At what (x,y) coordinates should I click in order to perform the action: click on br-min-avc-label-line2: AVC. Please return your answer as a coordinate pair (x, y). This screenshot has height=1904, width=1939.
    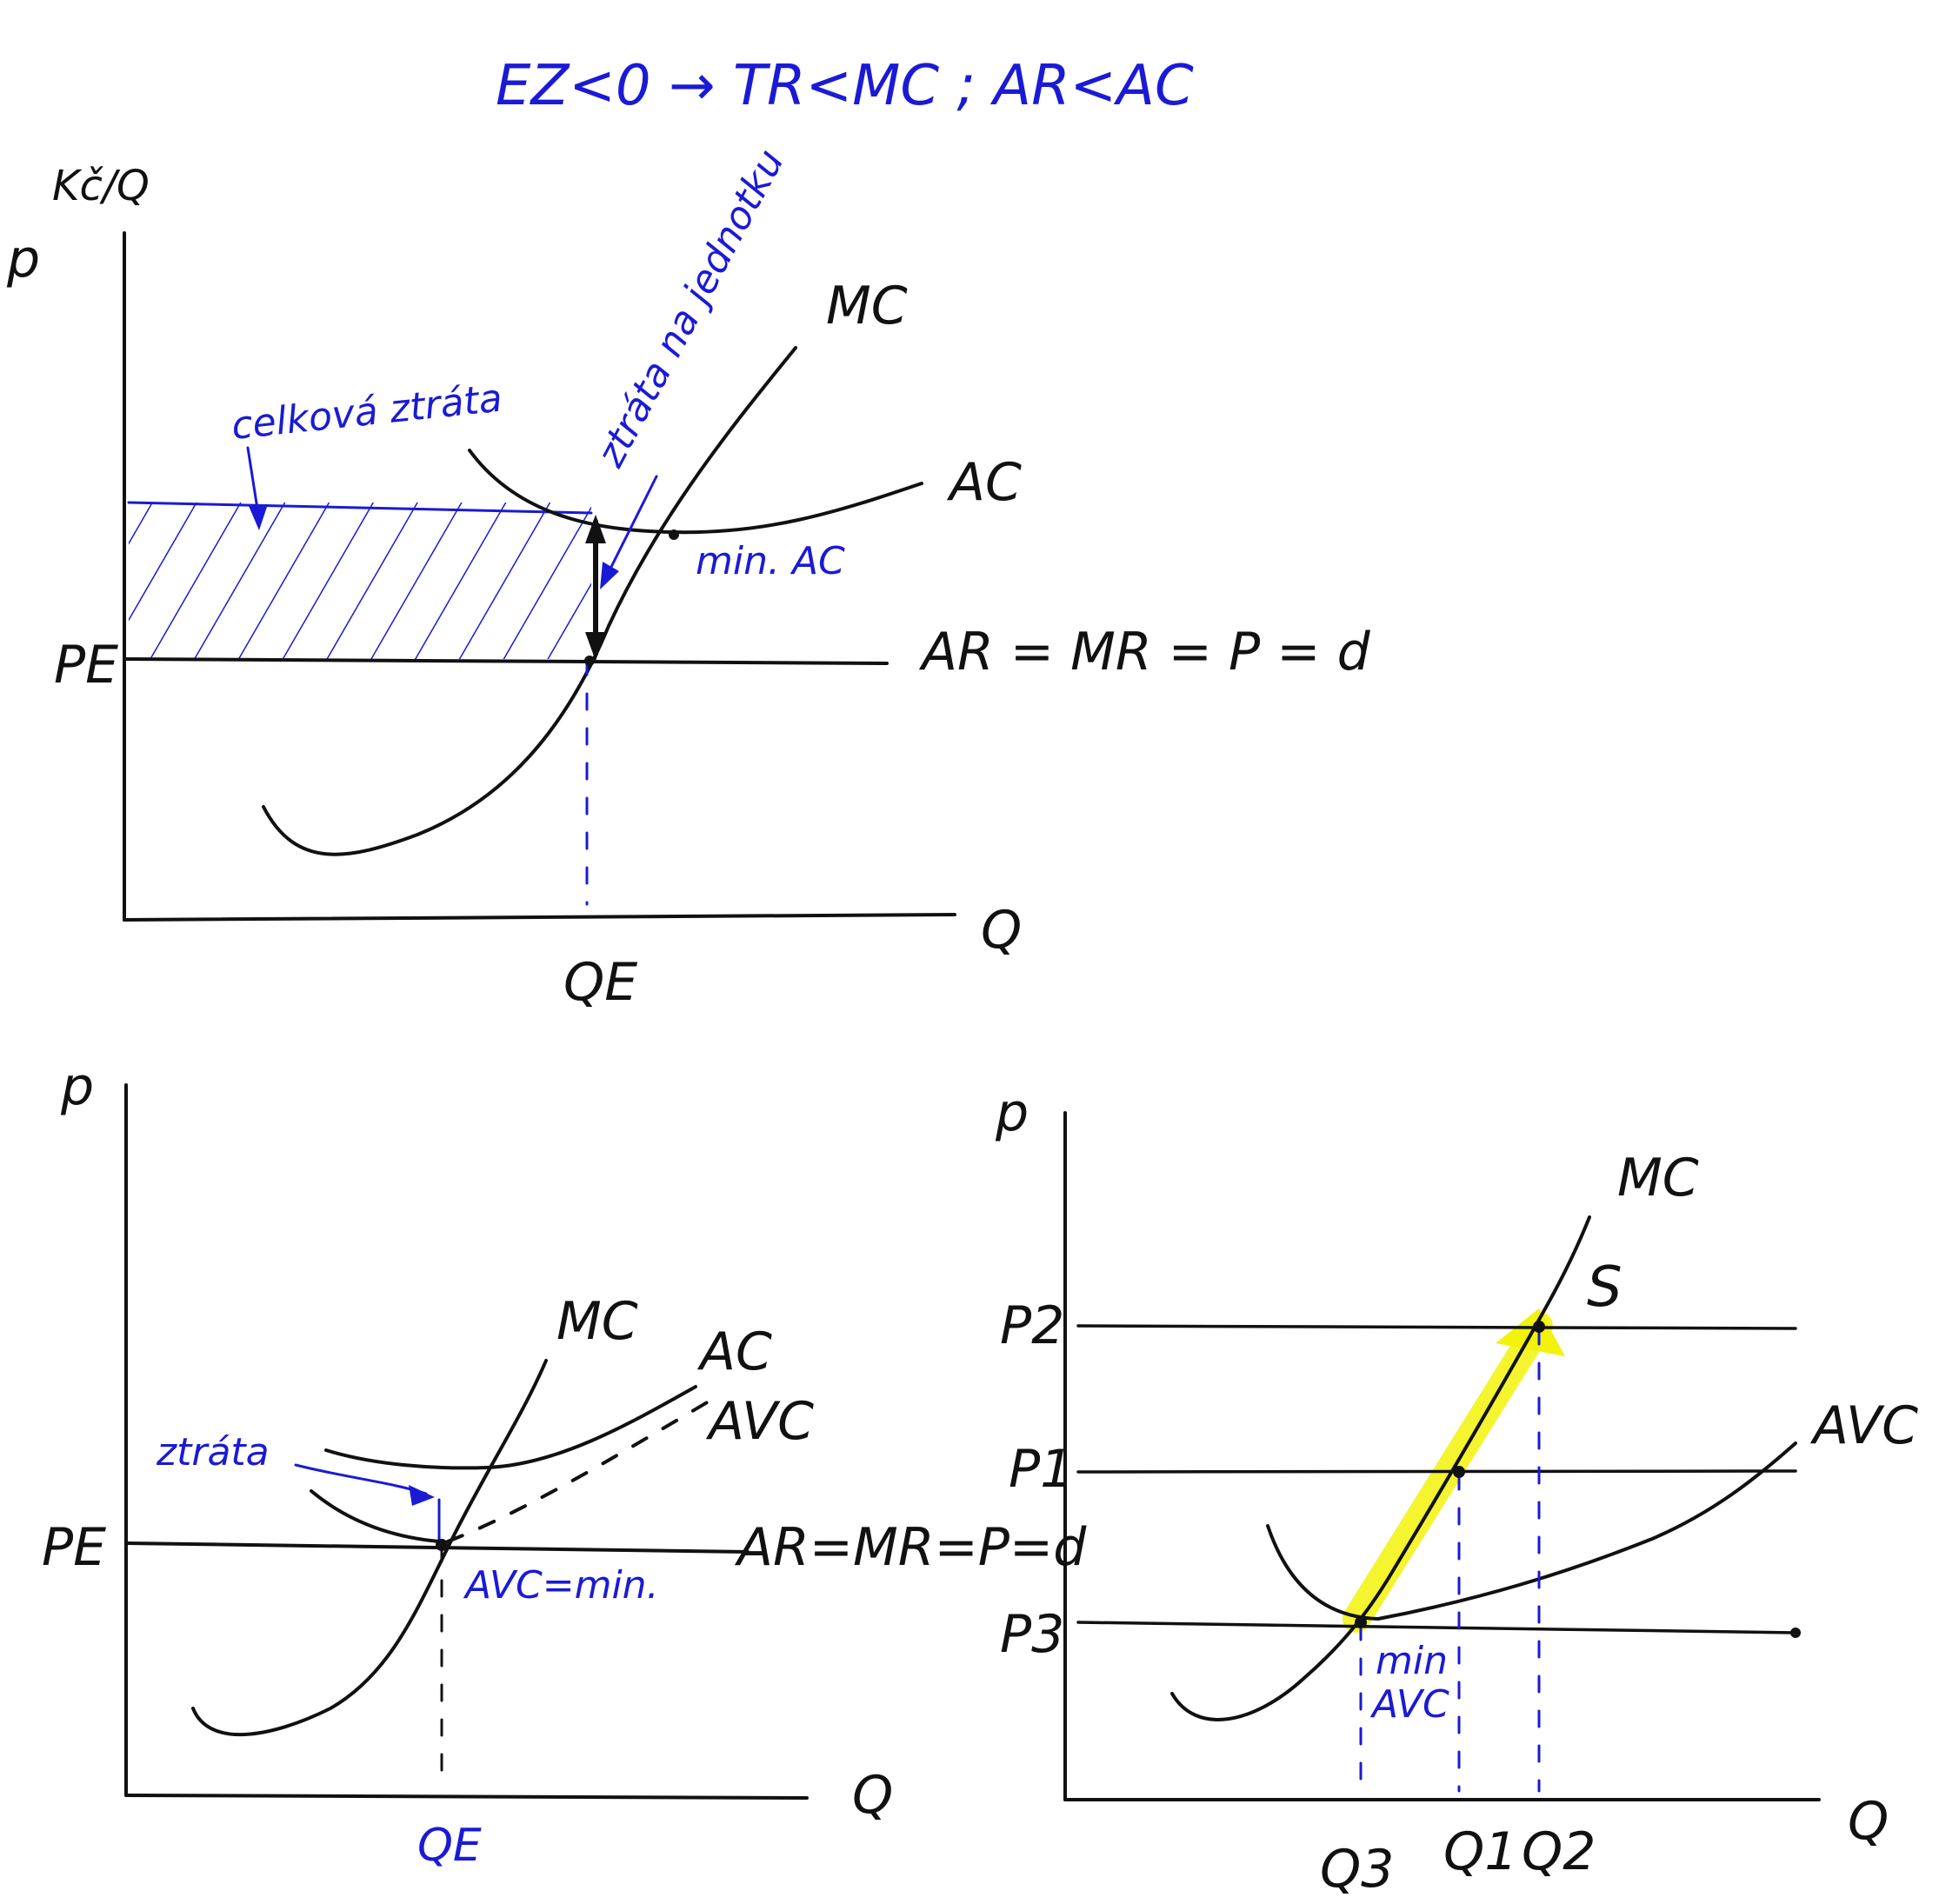
    Looking at the image, I should click on (1409, 1704).